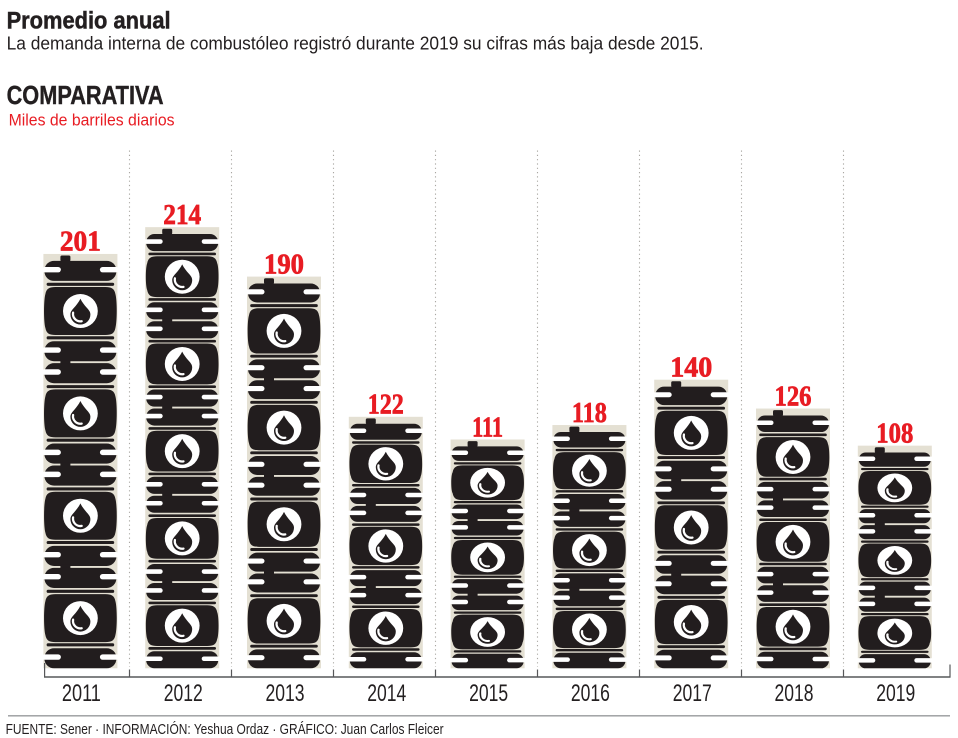 The width and height of the screenshot is (958, 738). Describe the element at coordinates (895, 693) in the screenshot. I see `svg-text: 2019` at that location.